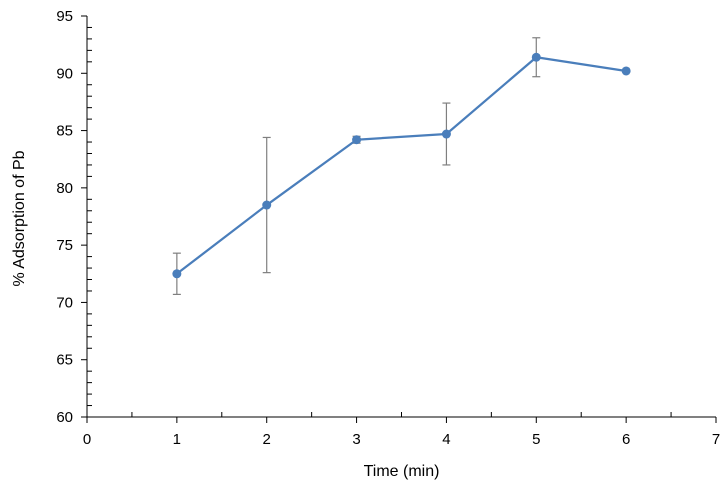 The width and height of the screenshot is (726, 494). Describe the element at coordinates (356, 439) in the screenshot. I see `x-tick-label: 3` at that location.